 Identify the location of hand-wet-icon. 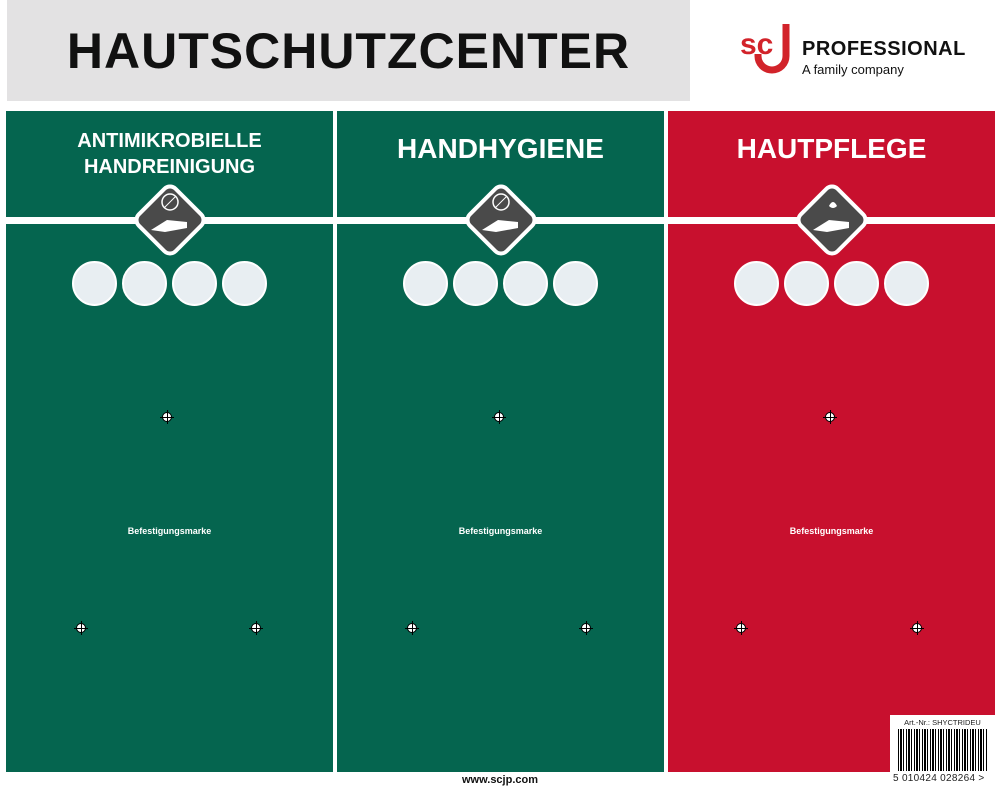
(94, 283).